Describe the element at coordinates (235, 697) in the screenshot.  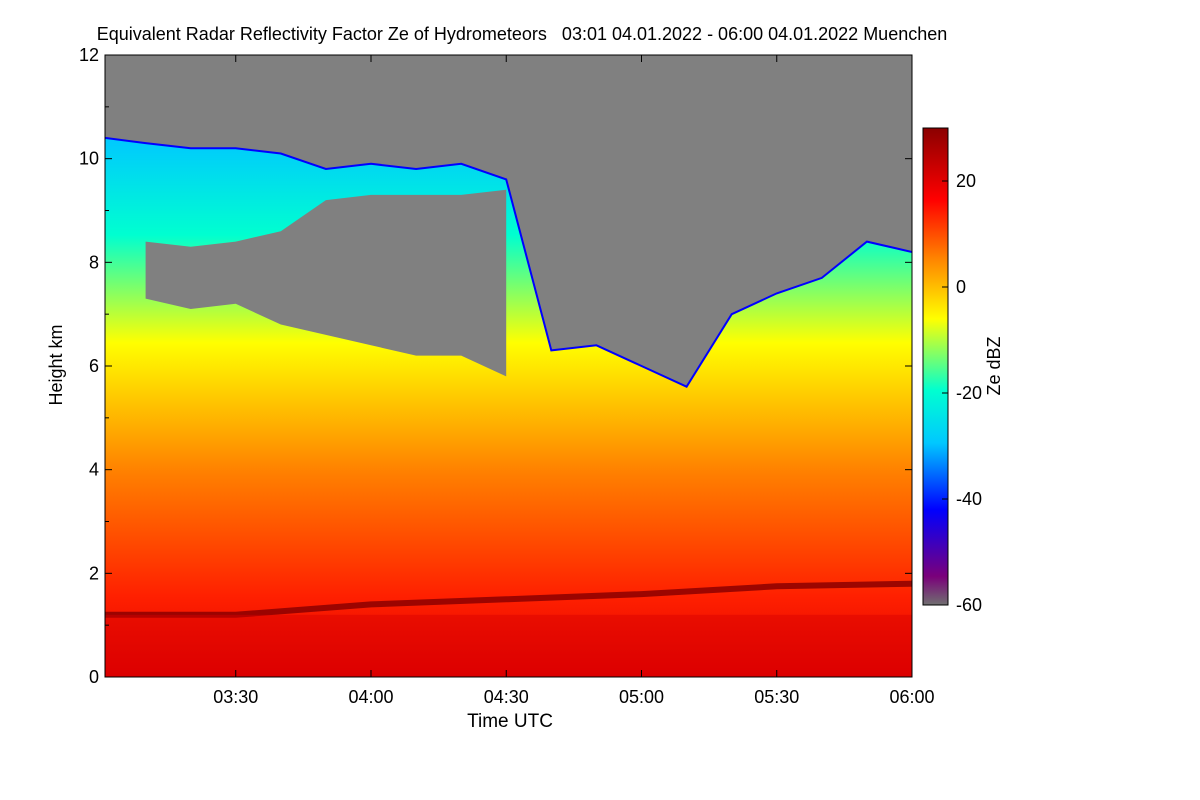
I see `x-tick-label: 03:30` at that location.